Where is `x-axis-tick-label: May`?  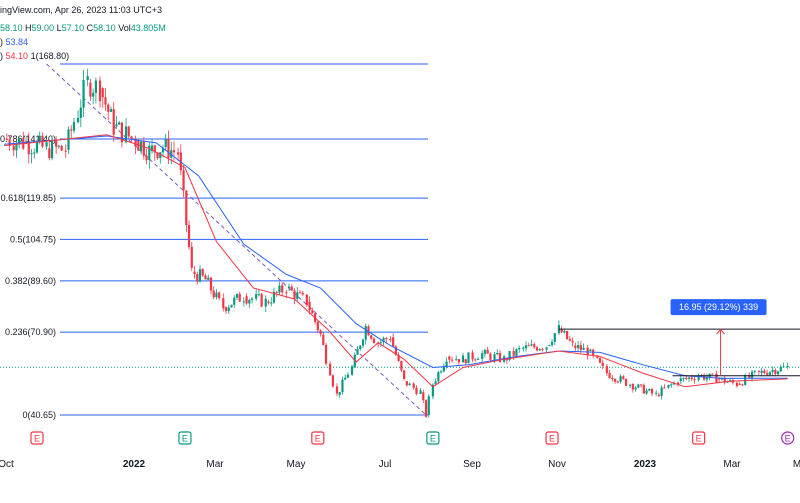
x-axis-tick-label: May is located at coordinates (296, 464).